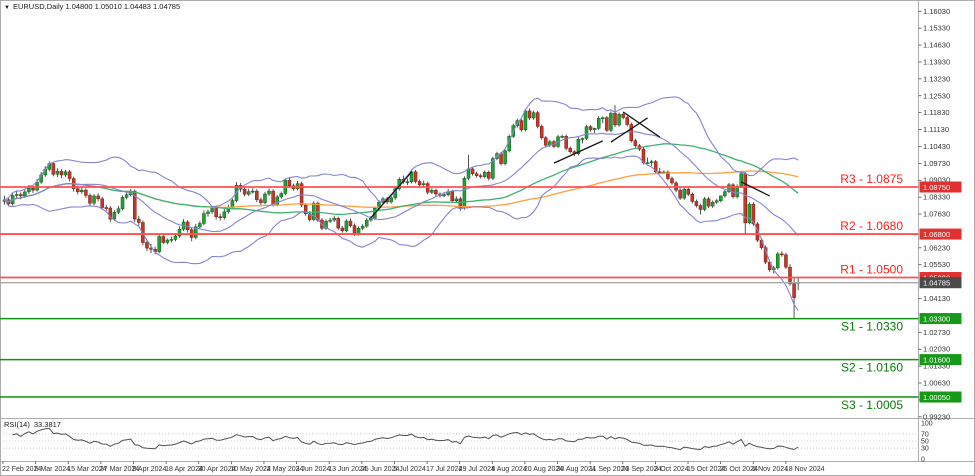 The image size is (975, 476). What do you see at coordinates (444, 469) in the screenshot?
I see `date-axis-label: 17 Jul 2024` at bounding box center [444, 469].